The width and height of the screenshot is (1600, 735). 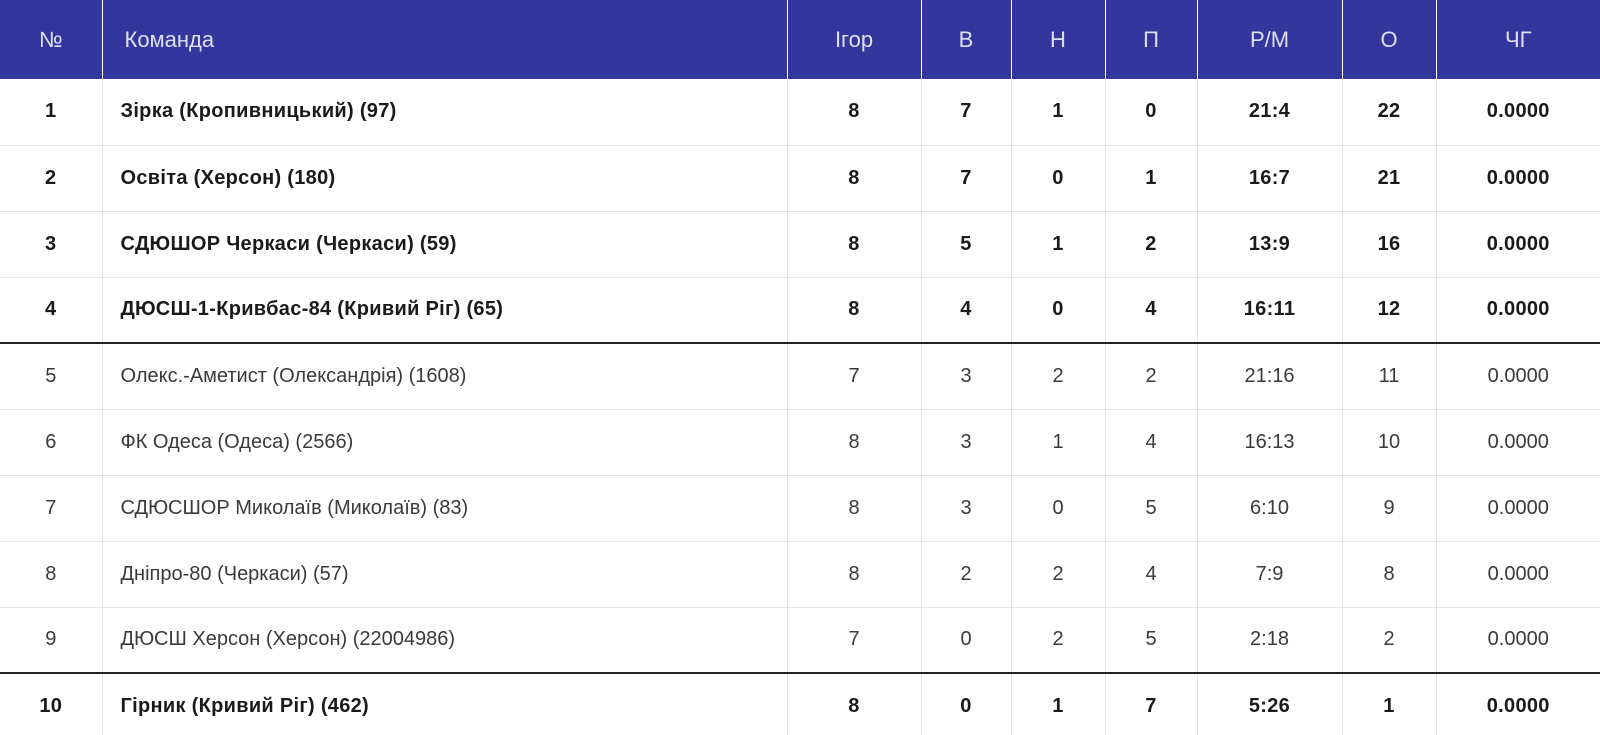 What do you see at coordinates (444, 178) in the screenshot?
I see `cell-team: Освіта (Херсон) (180)` at bounding box center [444, 178].